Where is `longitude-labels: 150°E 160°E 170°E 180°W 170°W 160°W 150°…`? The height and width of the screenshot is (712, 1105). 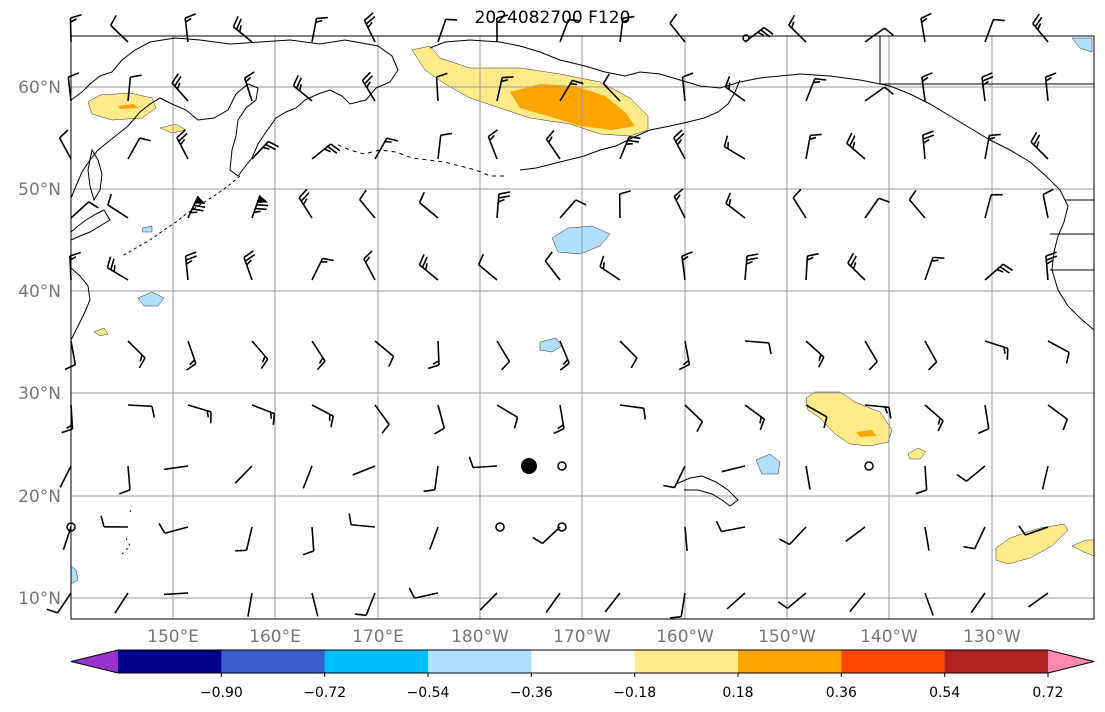 longitude-labels: 150°E 160°E 170°E 180°W 170°W 160°W 150°… is located at coordinates (584, 637).